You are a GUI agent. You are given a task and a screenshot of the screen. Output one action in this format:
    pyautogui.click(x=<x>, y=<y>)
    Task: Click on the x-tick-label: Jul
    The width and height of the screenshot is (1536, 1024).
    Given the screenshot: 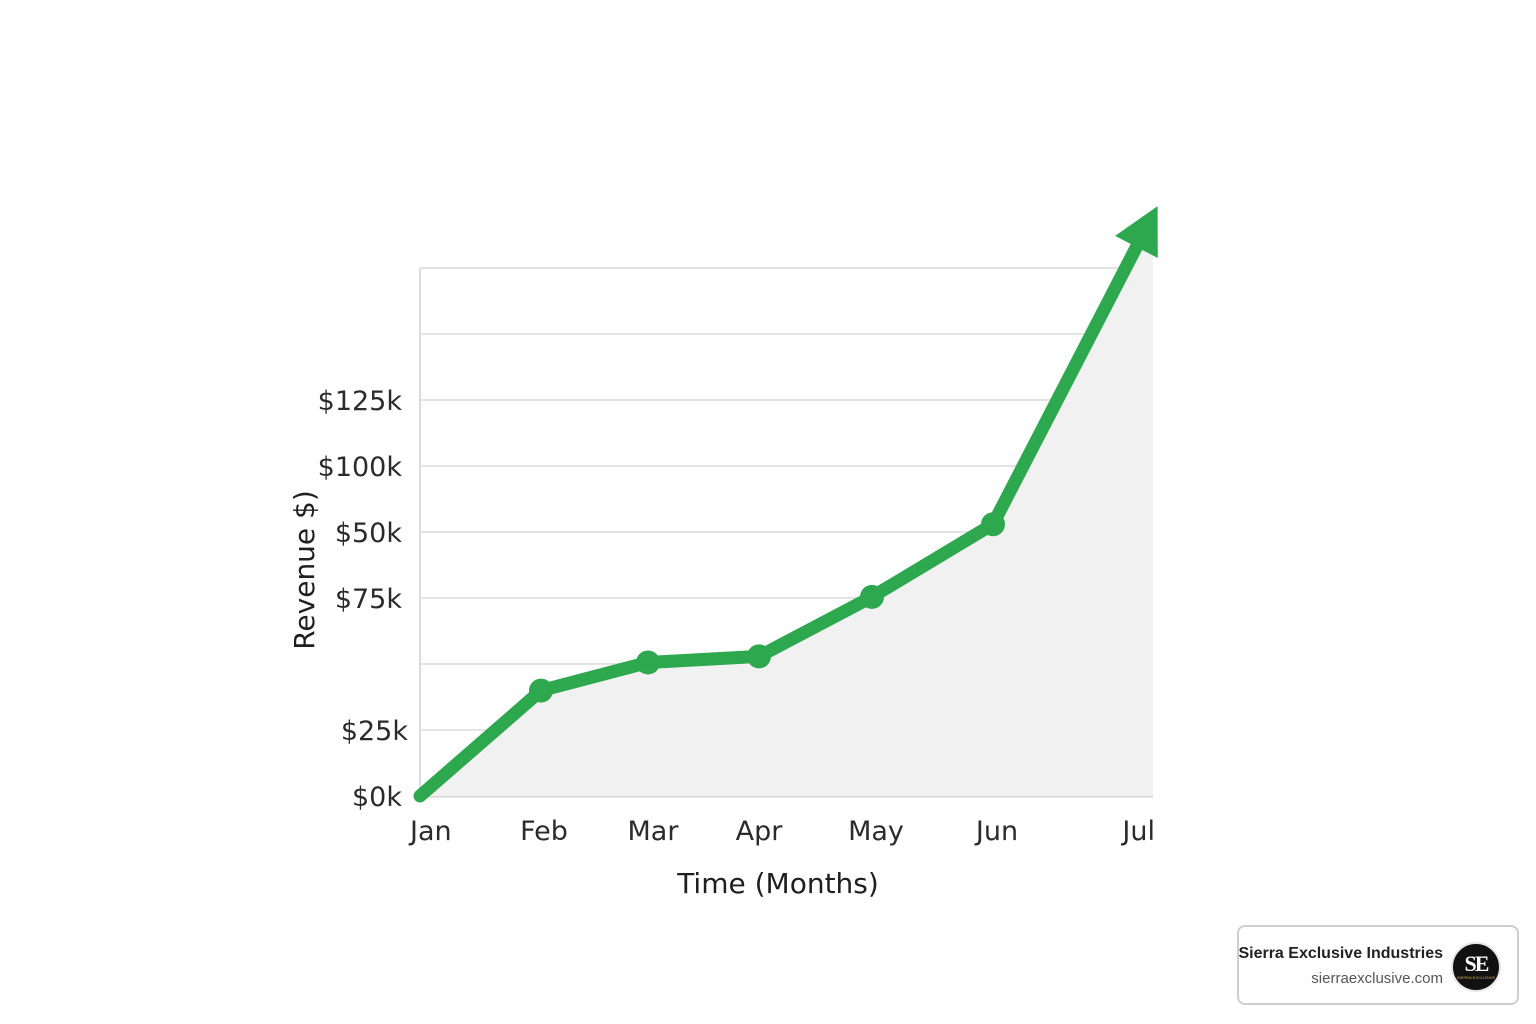 What is the action you would take?
    pyautogui.click(x=1137, y=831)
    